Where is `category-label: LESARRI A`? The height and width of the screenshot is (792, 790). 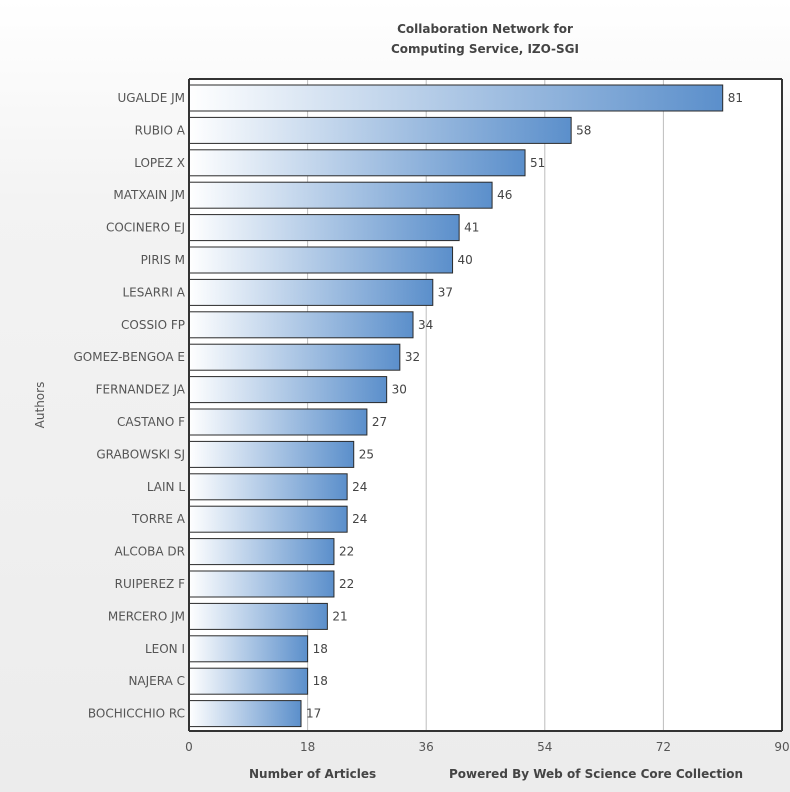
category-label: LESARRI A is located at coordinates (153, 292).